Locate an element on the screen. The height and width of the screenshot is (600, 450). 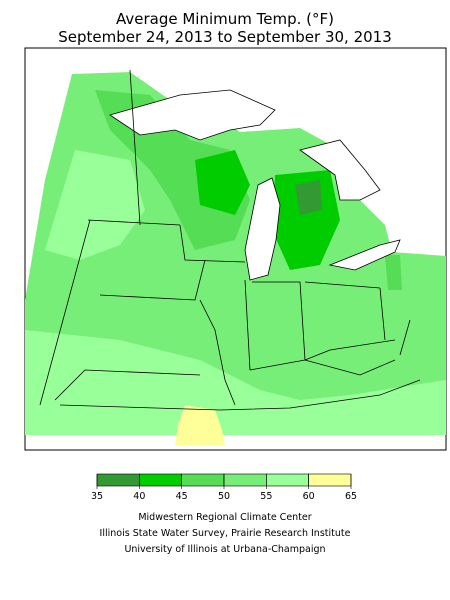
legend-tick-label: 65 is located at coordinates (351, 496).